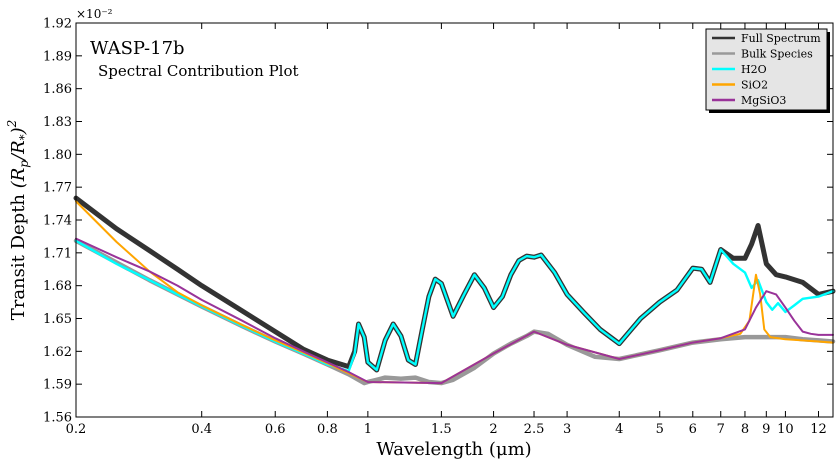 The width and height of the screenshot is (840, 467). I want to click on y-tick-label: 1.92, so click(57, 24).